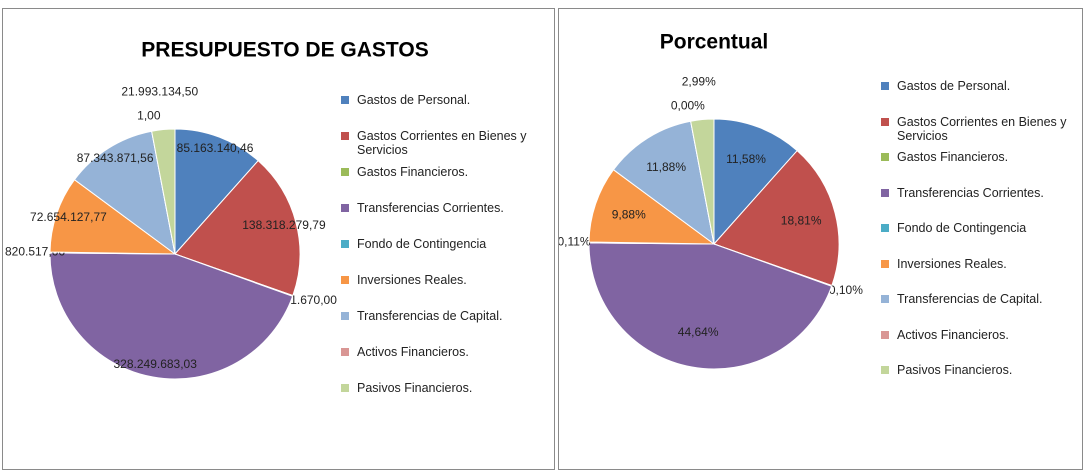 This screenshot has height=472, width=1085. I want to click on data-label: 87.343.871,56, so click(115, 158).